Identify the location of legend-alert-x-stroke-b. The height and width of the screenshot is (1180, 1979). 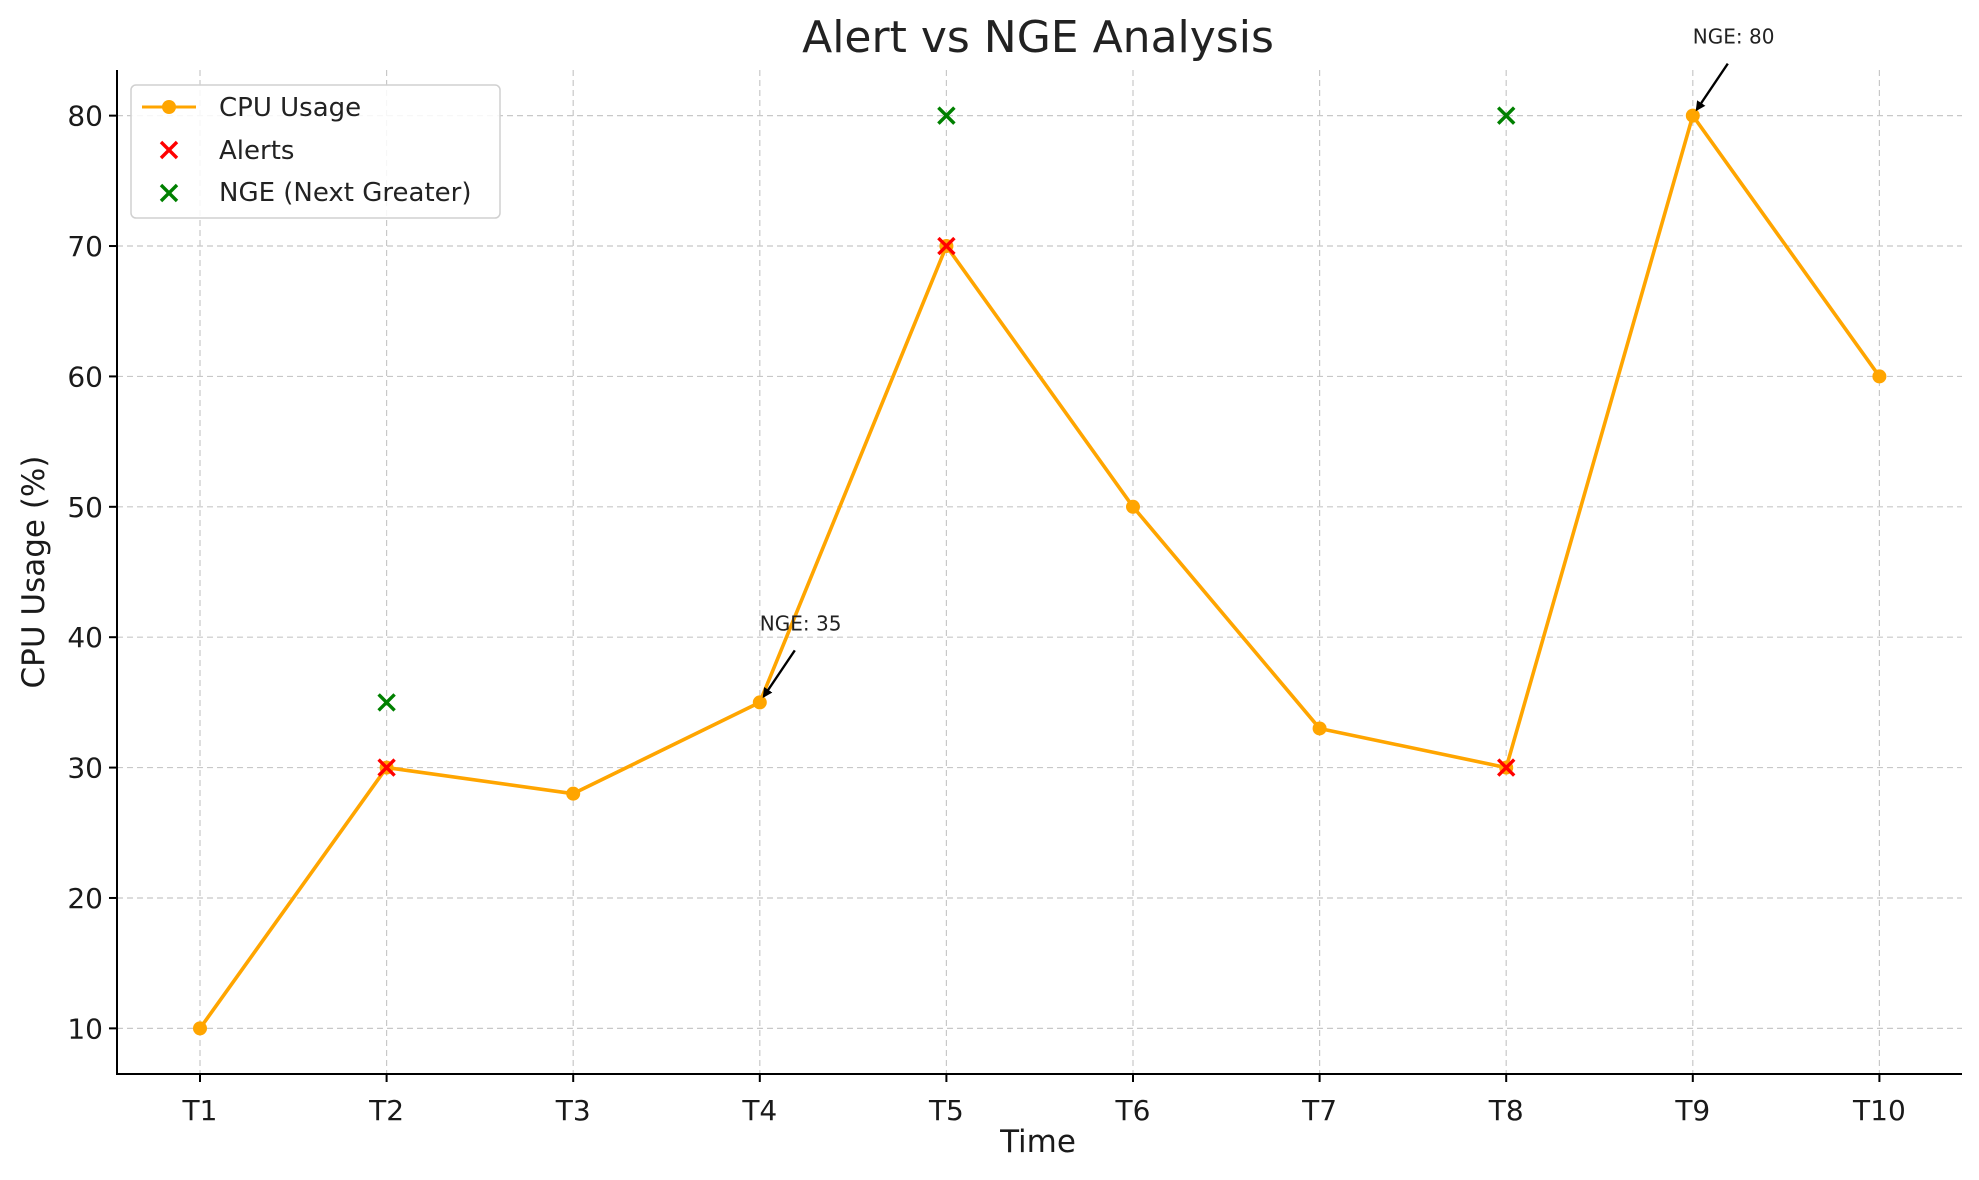
(169, 150).